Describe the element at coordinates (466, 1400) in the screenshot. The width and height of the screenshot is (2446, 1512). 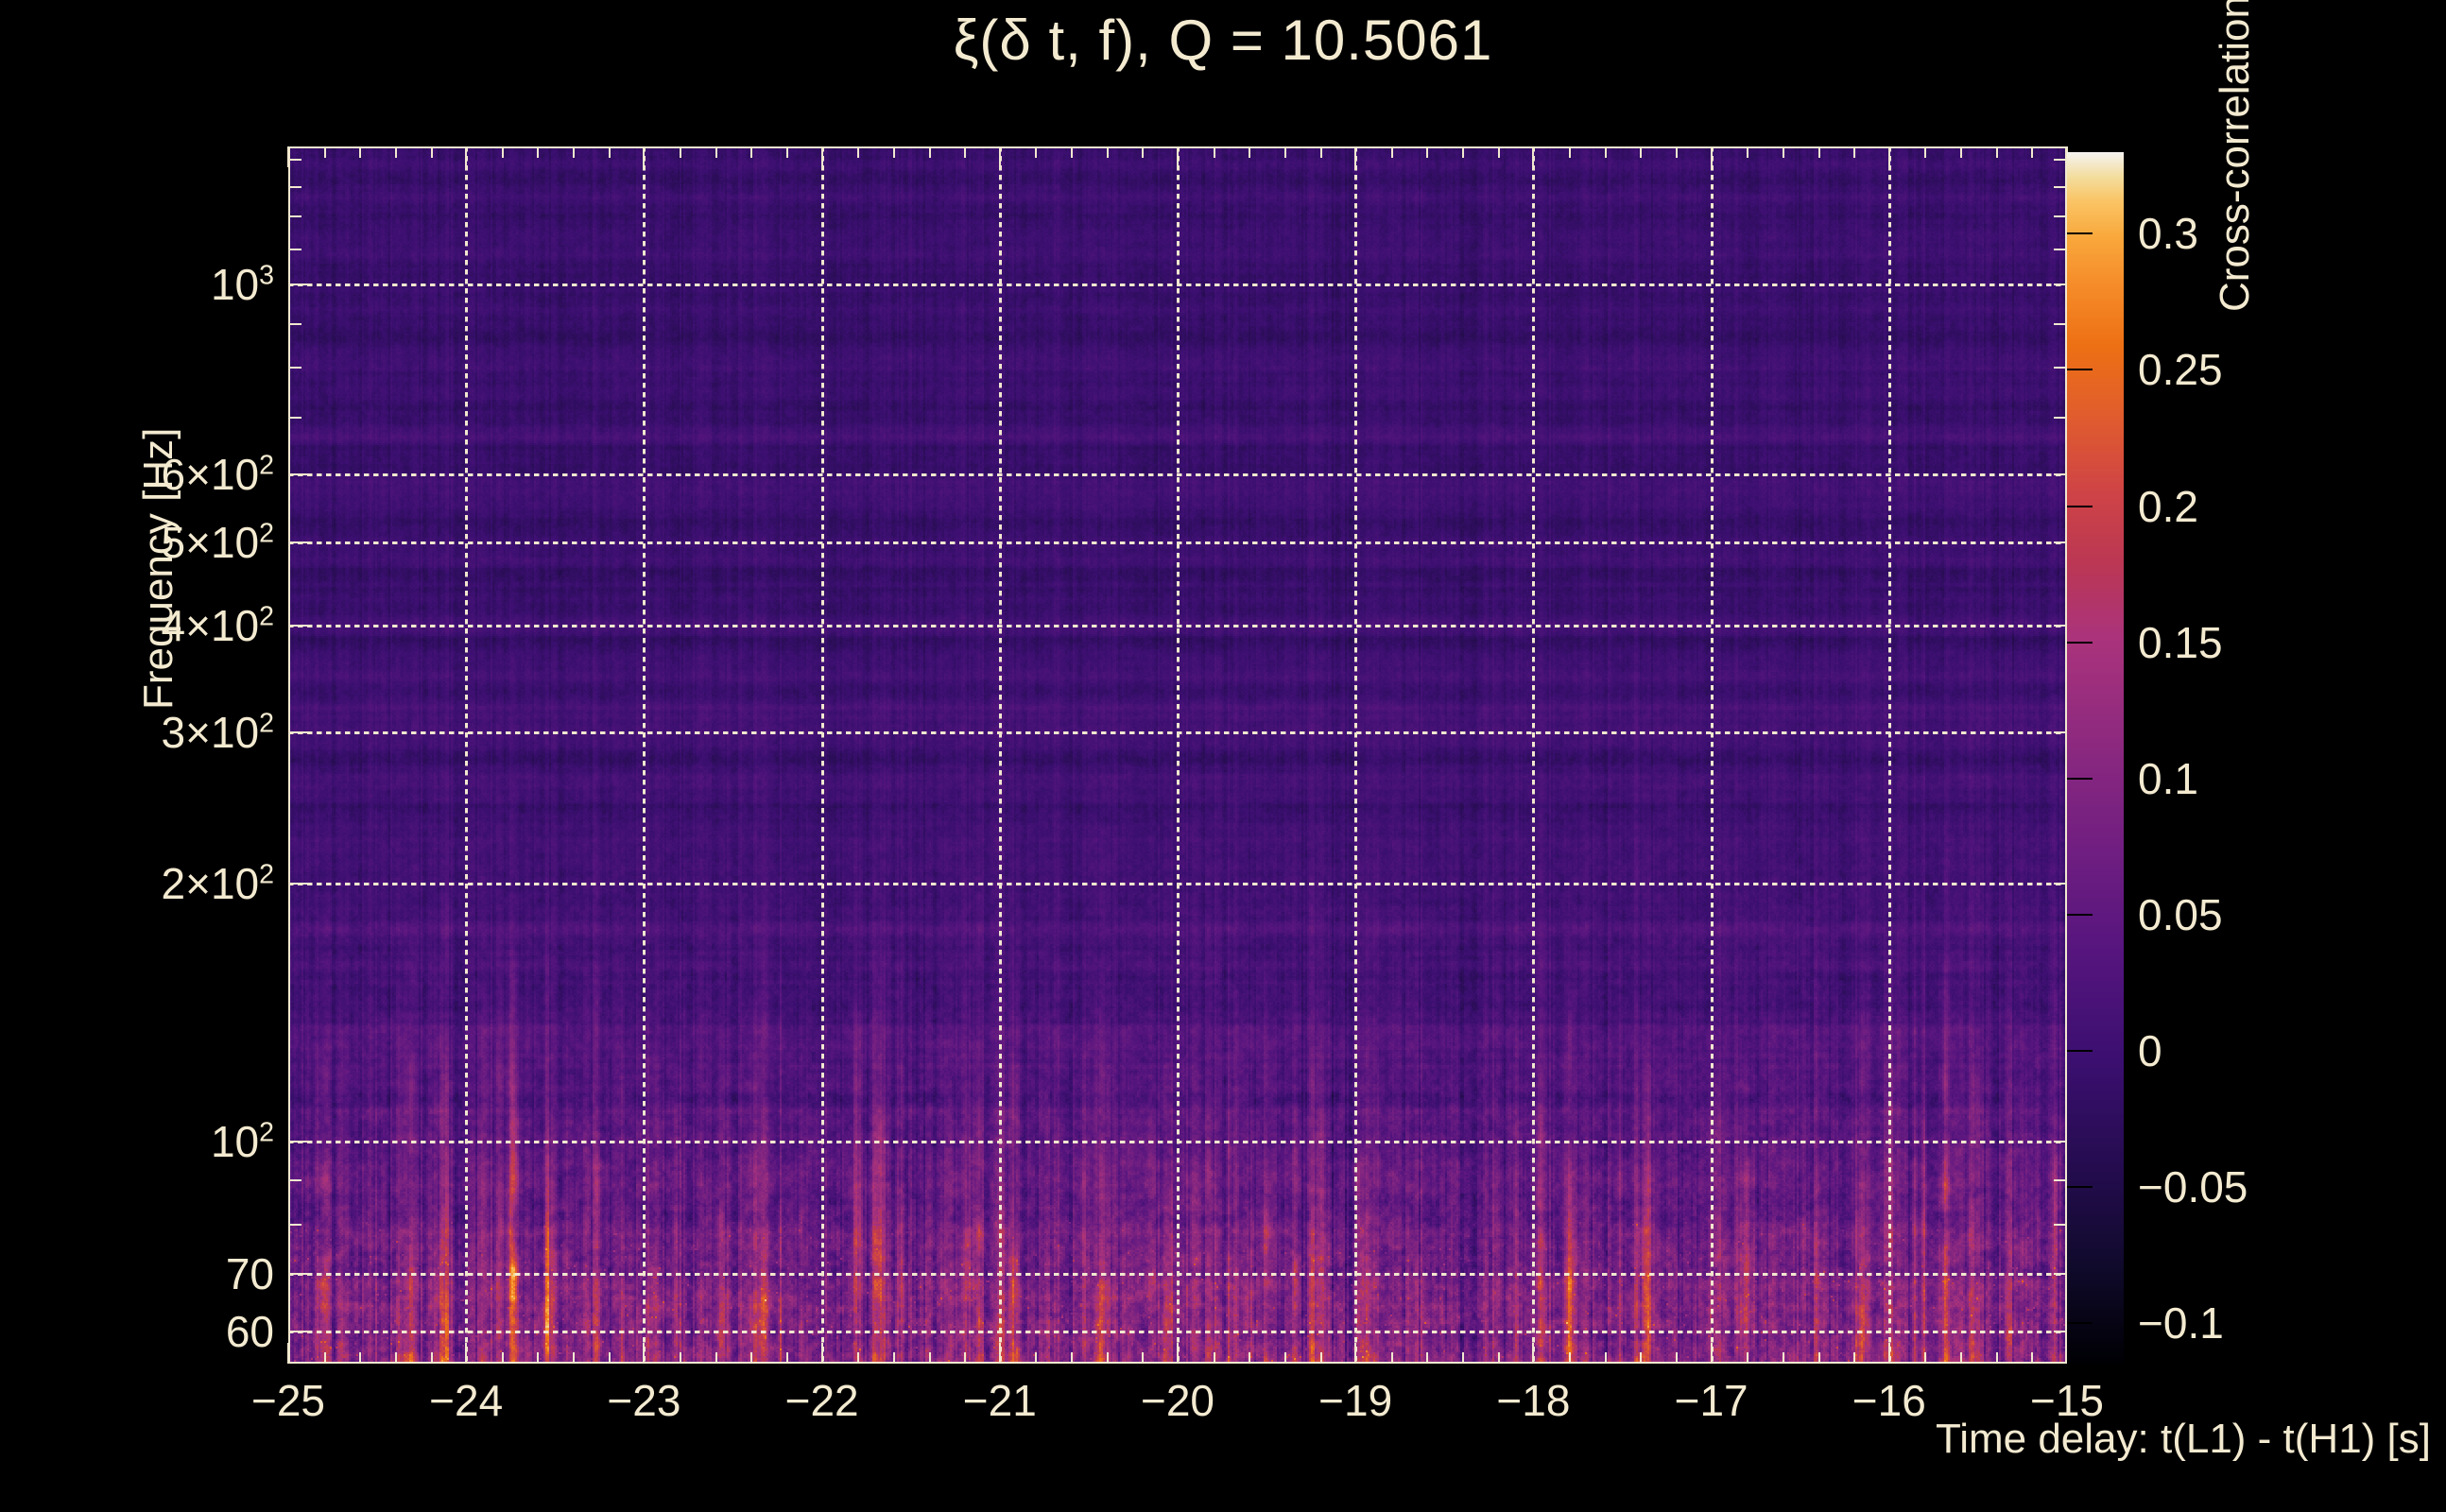
I see `x-tick-label: −24` at that location.